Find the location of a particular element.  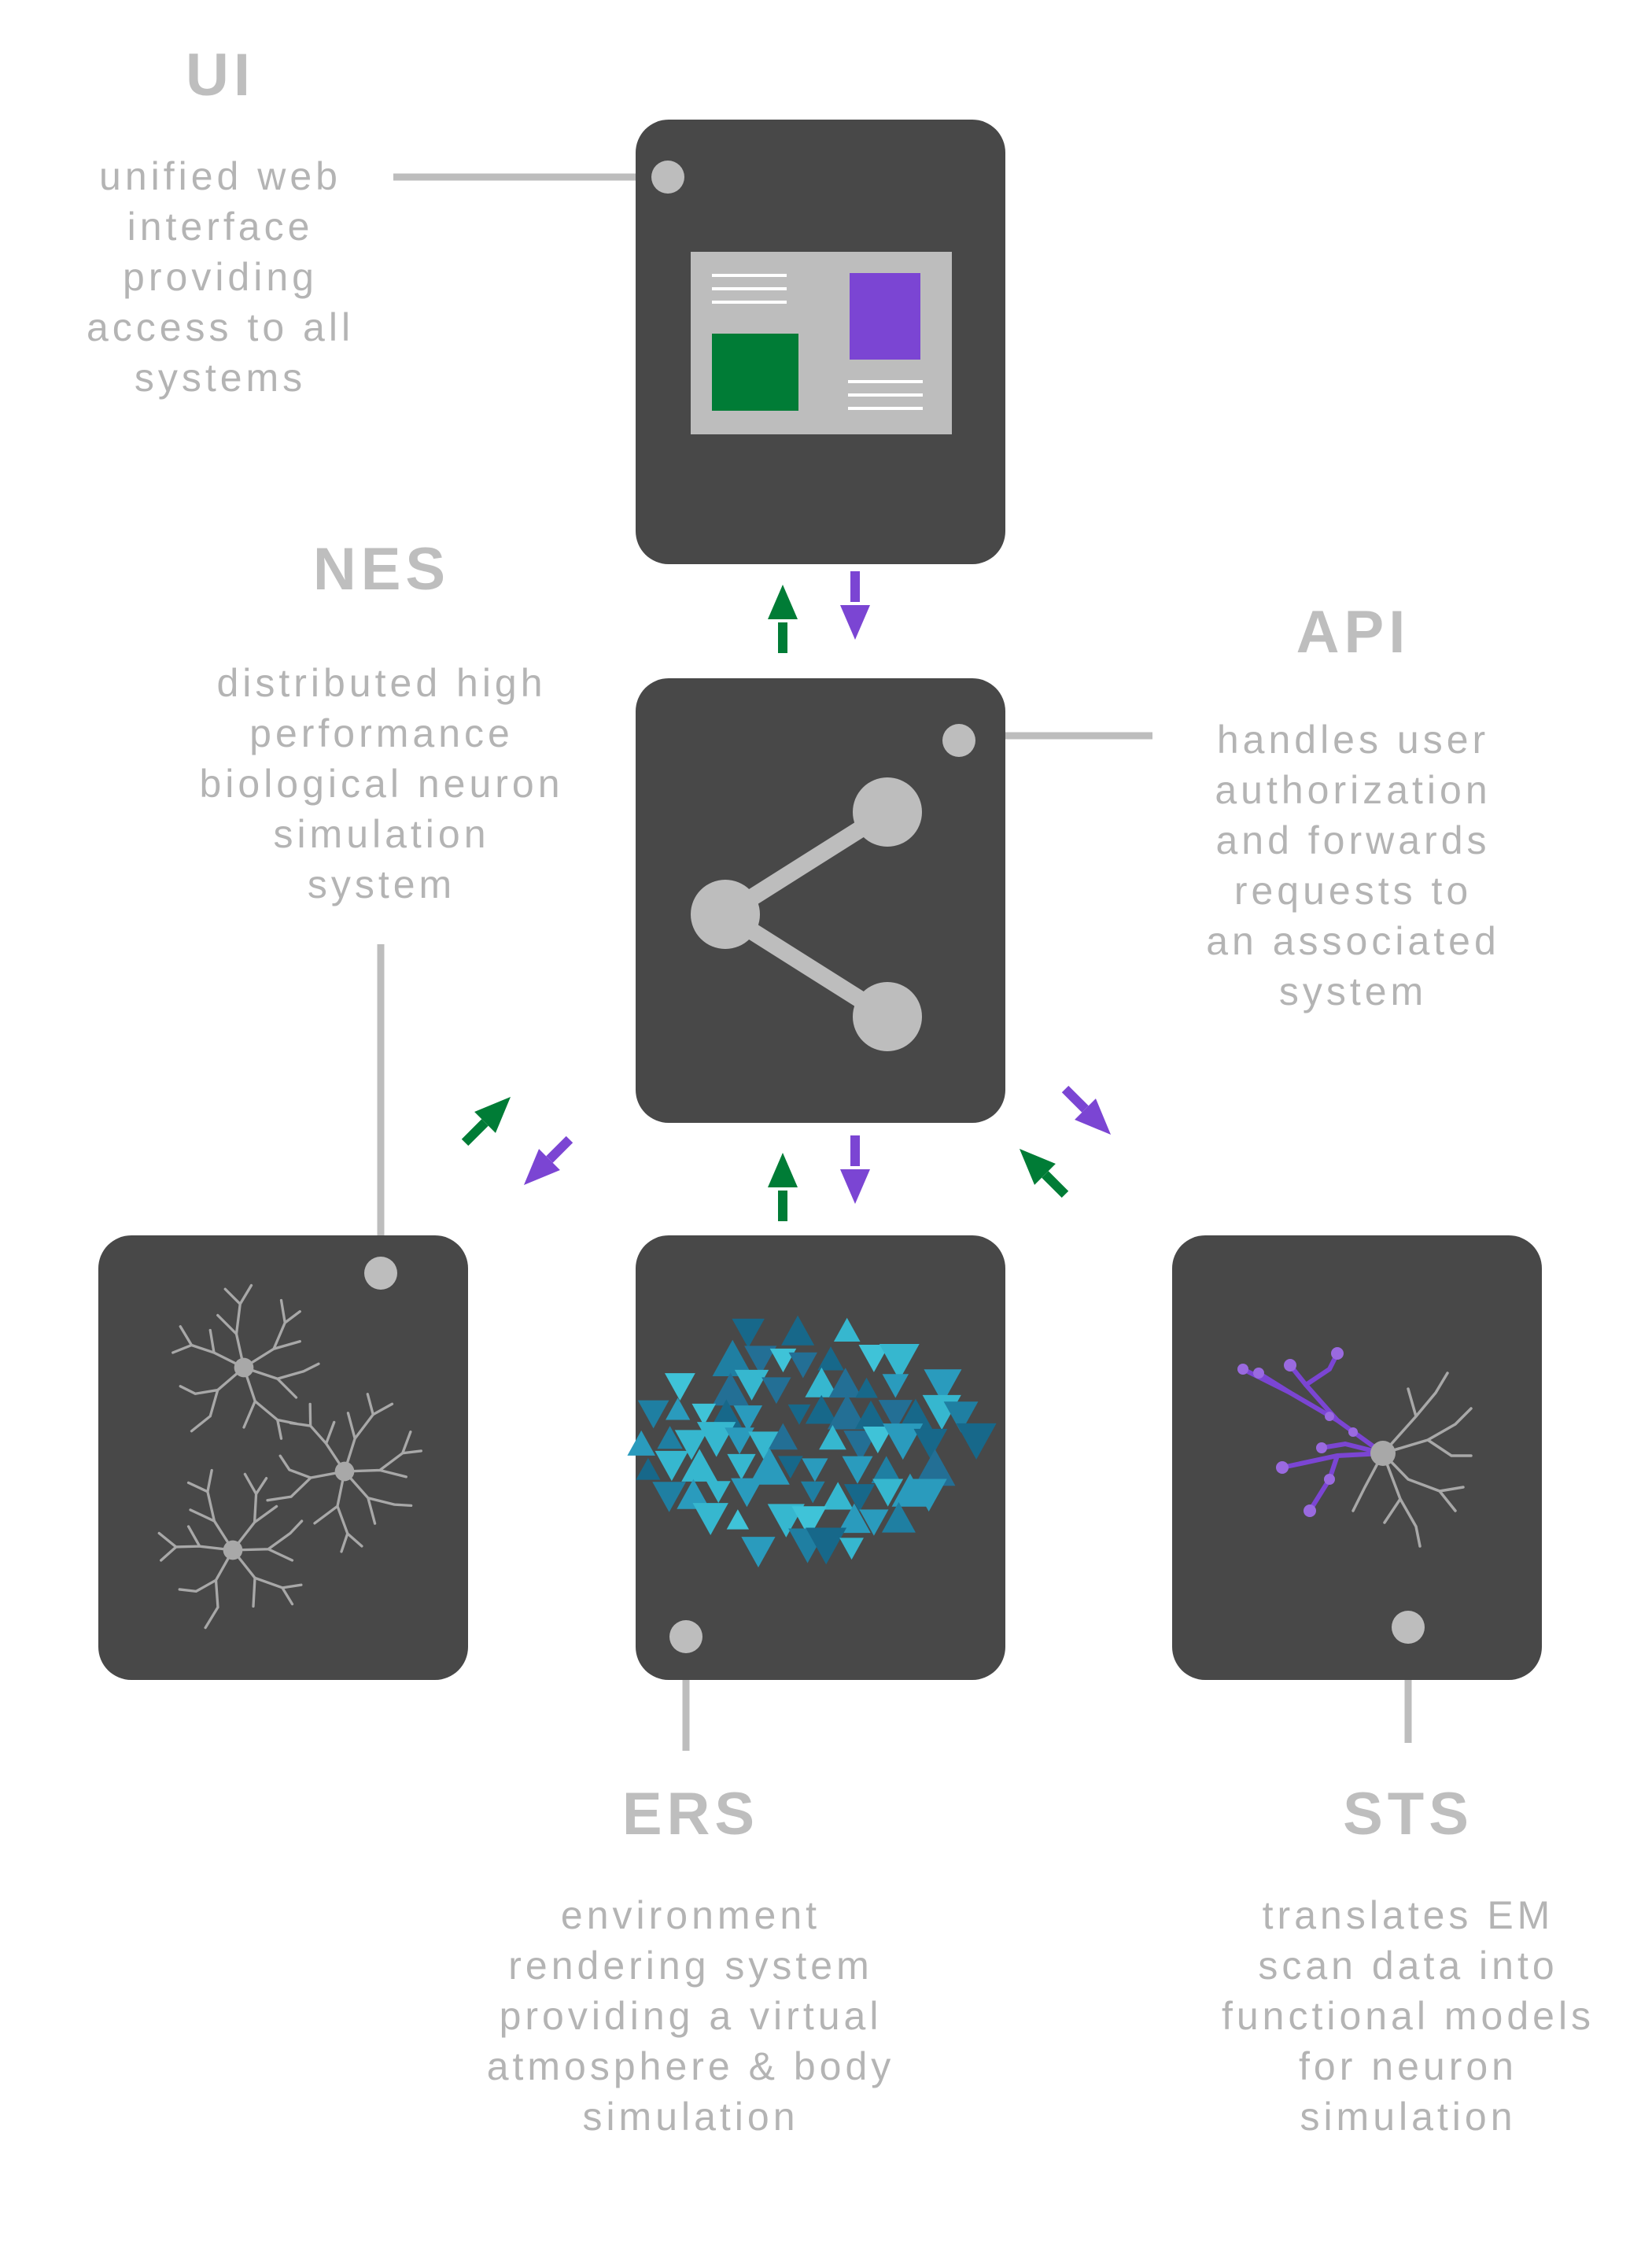

ers-description-line: simulation is located at coordinates (690, 2117).